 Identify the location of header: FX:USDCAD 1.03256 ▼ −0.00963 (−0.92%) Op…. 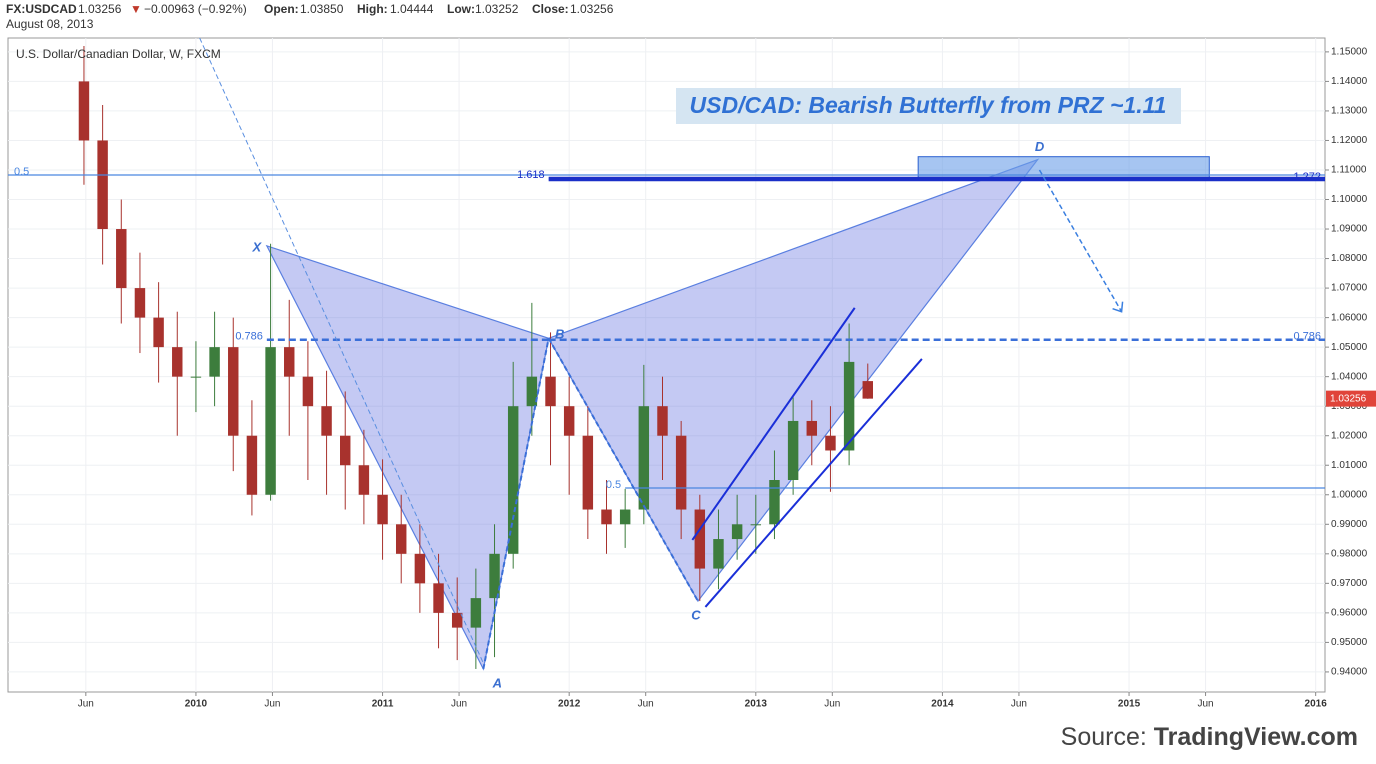
(310, 16).